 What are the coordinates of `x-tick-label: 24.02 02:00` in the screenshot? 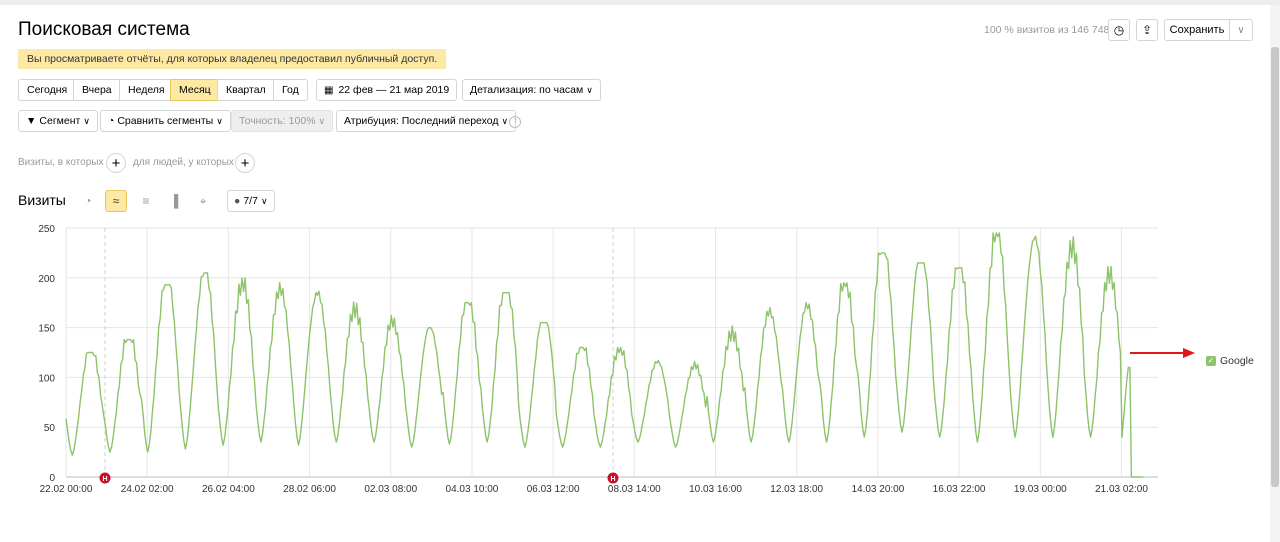 It's located at (147, 489).